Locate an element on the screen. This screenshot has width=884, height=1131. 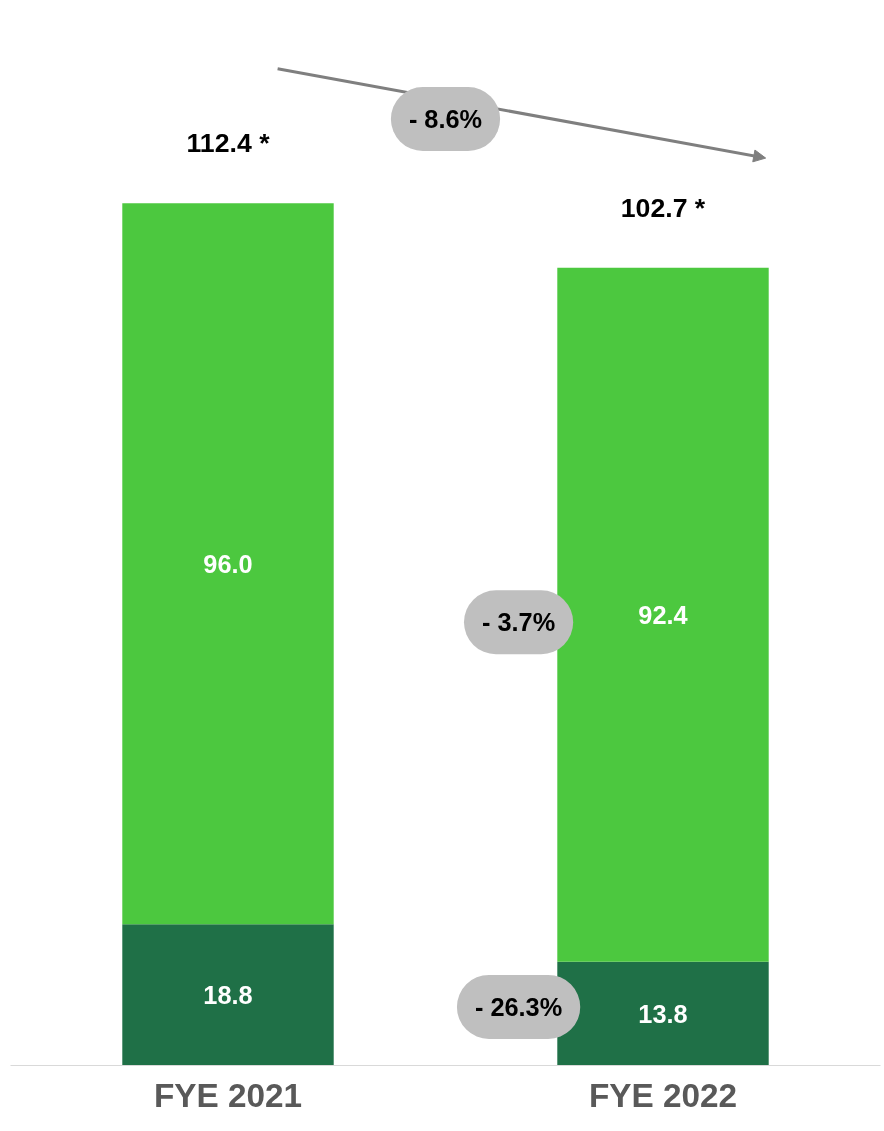
text: - 8.6% is located at coordinates (445, 119).